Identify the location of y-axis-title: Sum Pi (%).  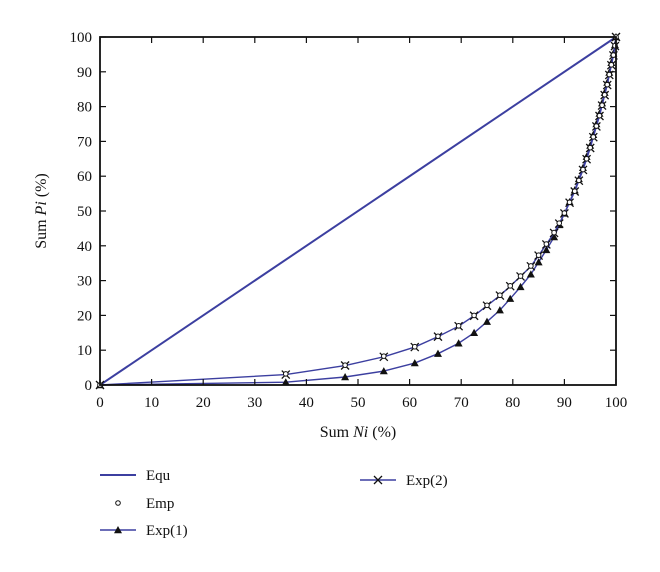
(41, 211).